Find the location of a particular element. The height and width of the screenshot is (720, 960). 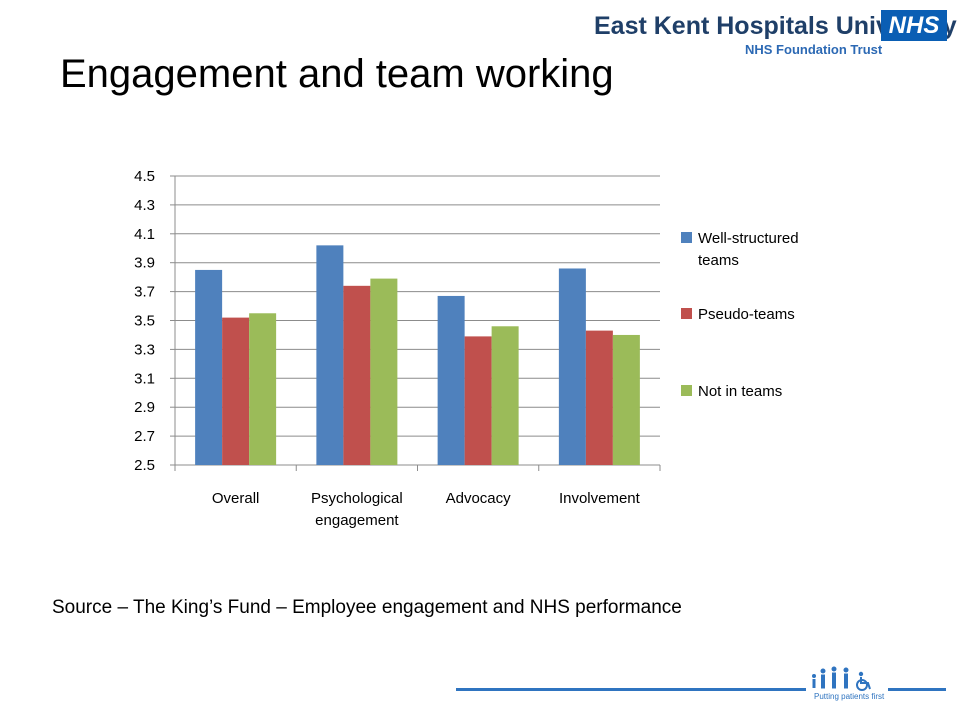

nhs-logo-text: NHS is located at coordinates (914, 25).